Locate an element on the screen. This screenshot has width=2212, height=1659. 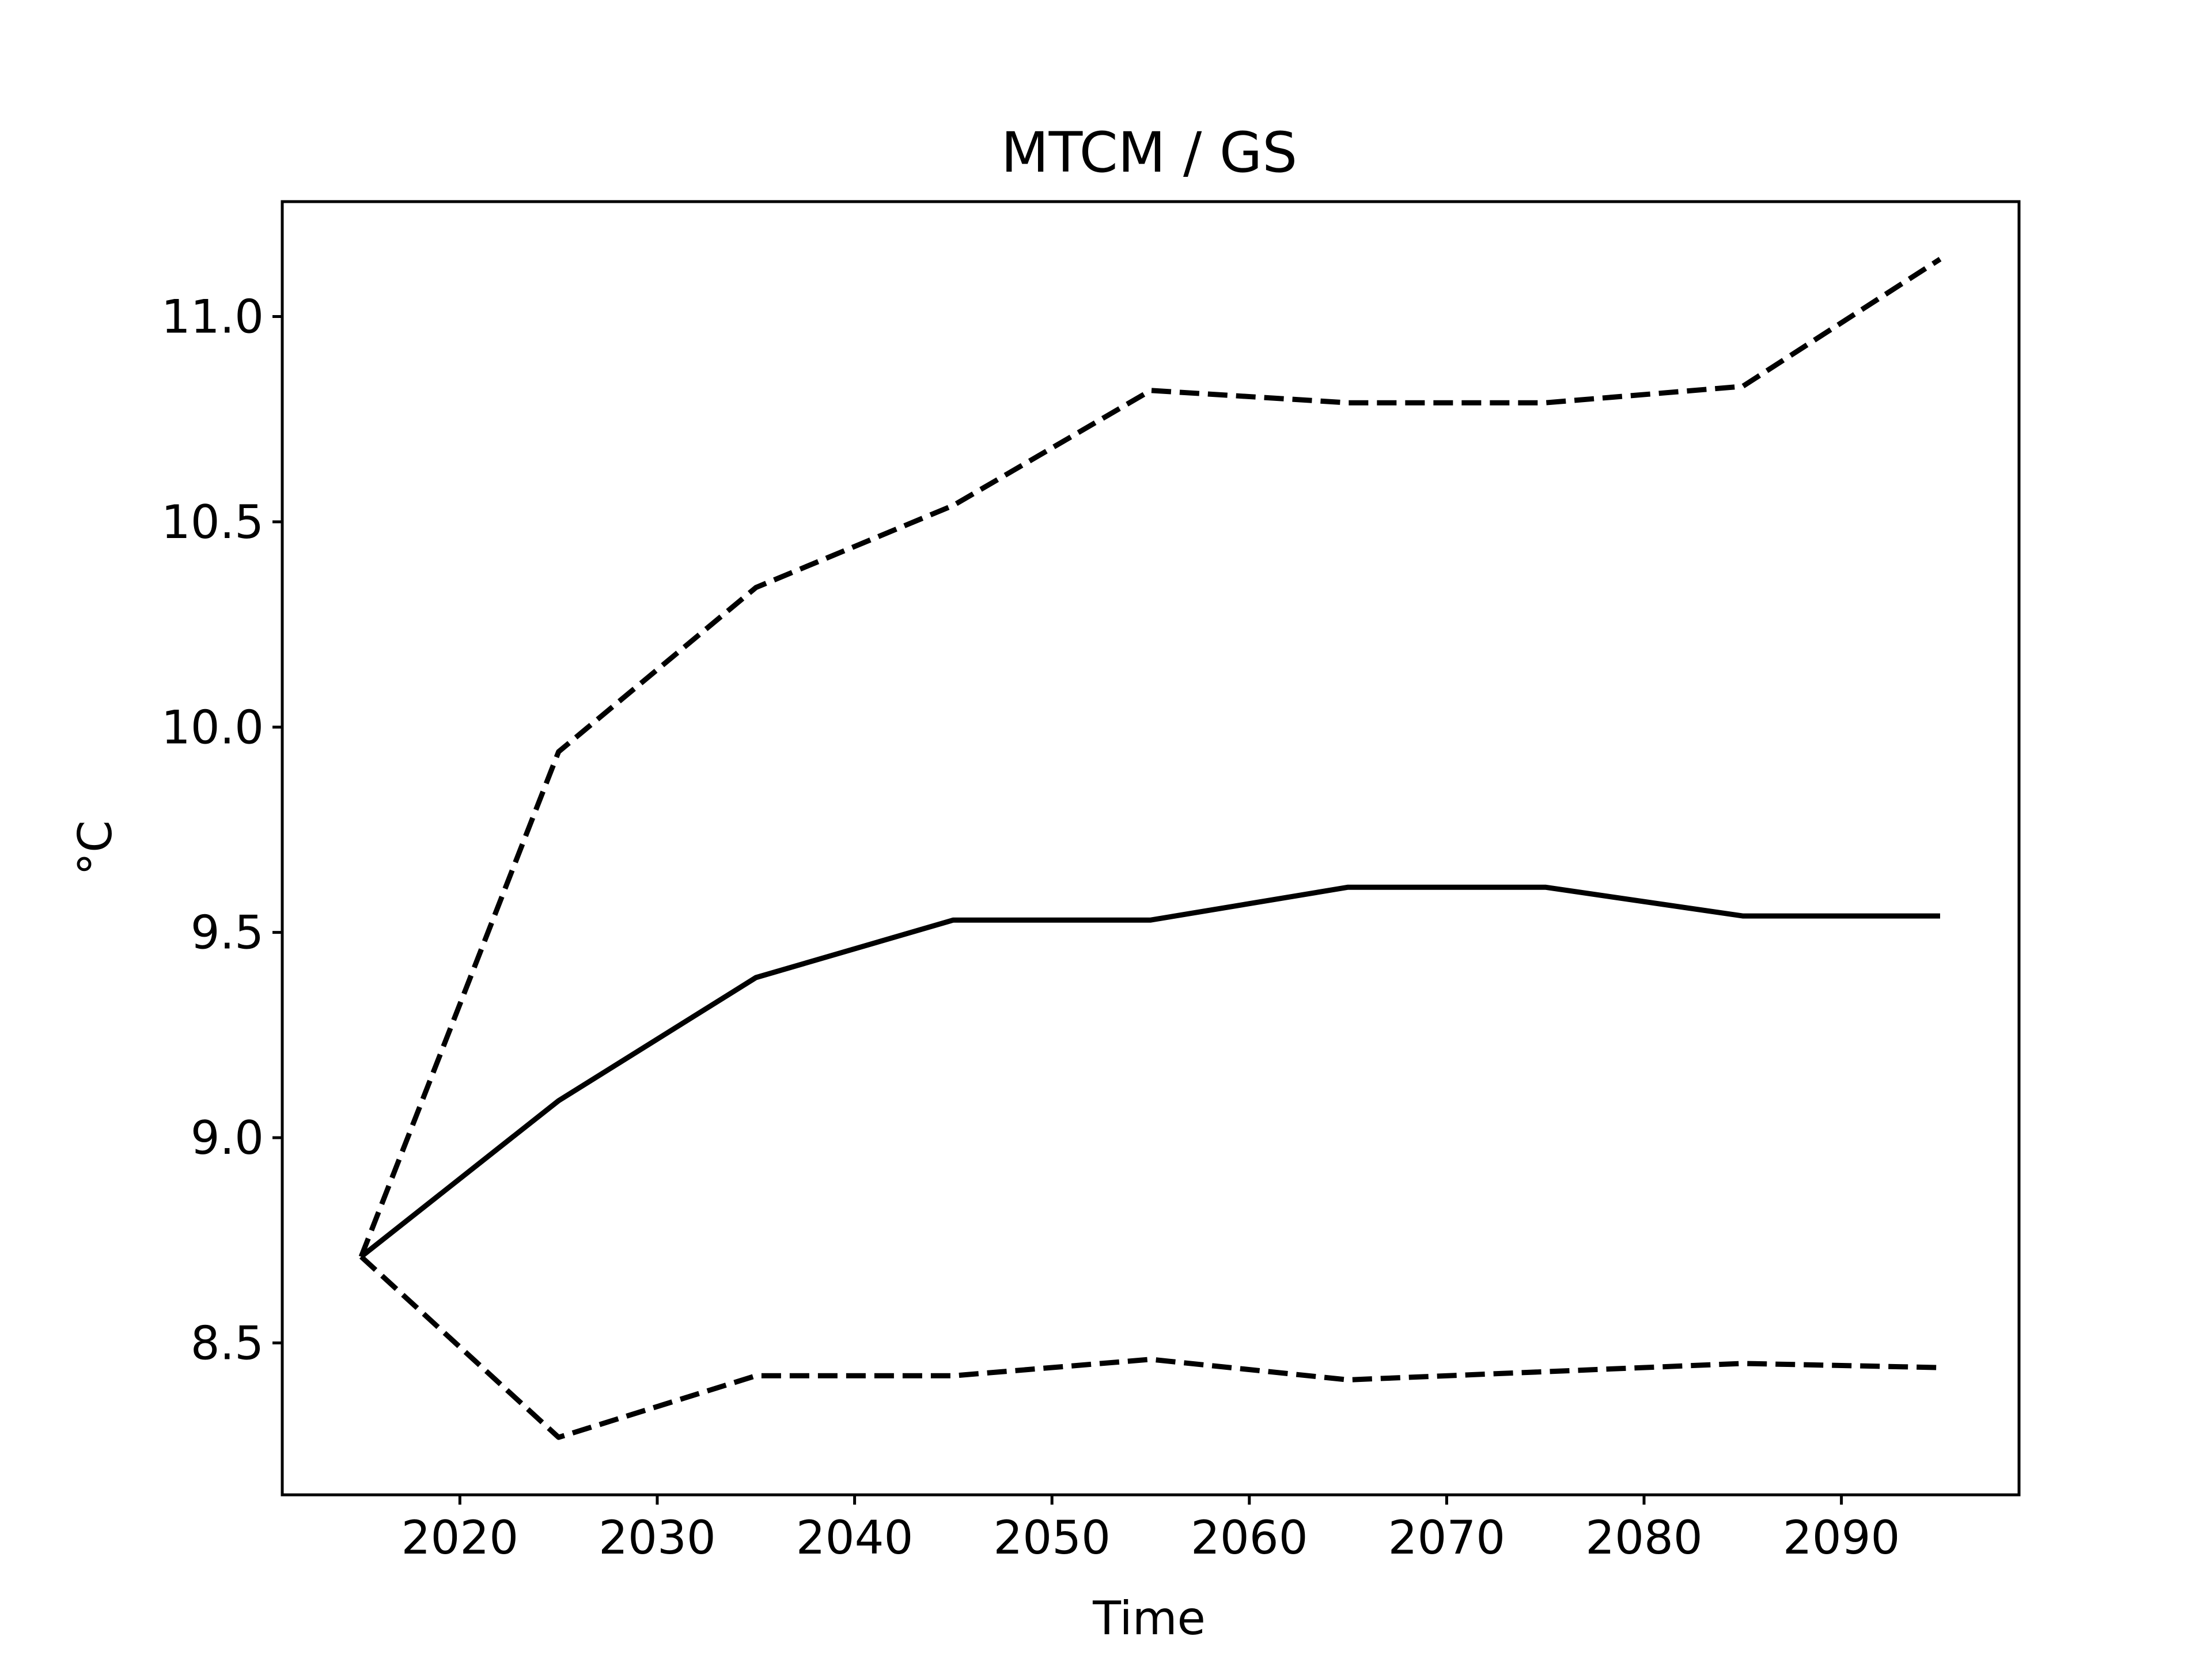
x-axis-label: Time is located at coordinates (1149, 1618).